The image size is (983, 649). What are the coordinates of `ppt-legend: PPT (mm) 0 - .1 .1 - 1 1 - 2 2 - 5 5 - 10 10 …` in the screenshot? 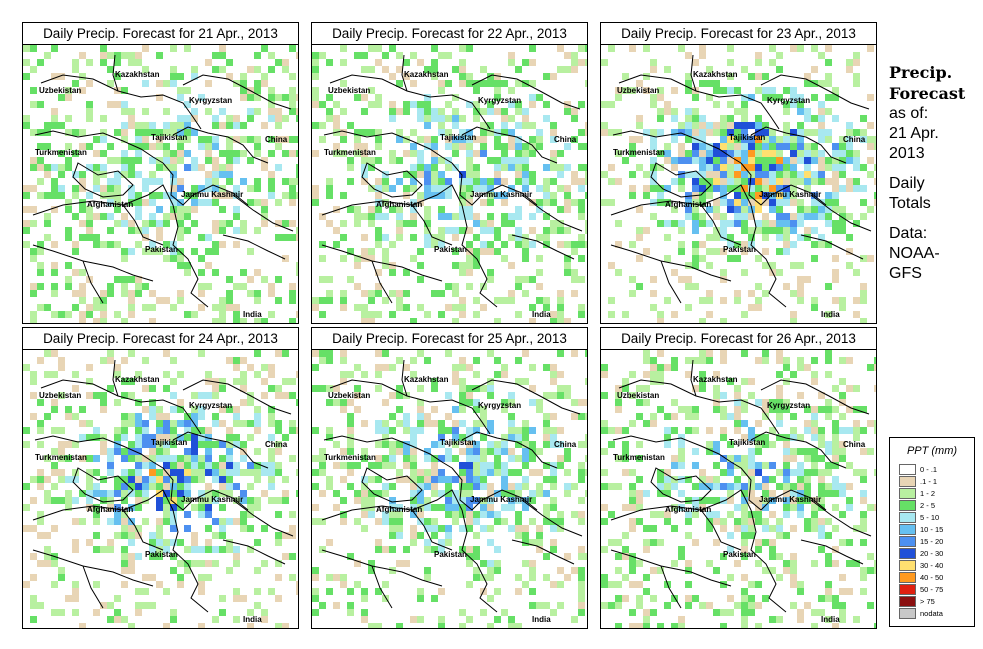 It's located at (932, 532).